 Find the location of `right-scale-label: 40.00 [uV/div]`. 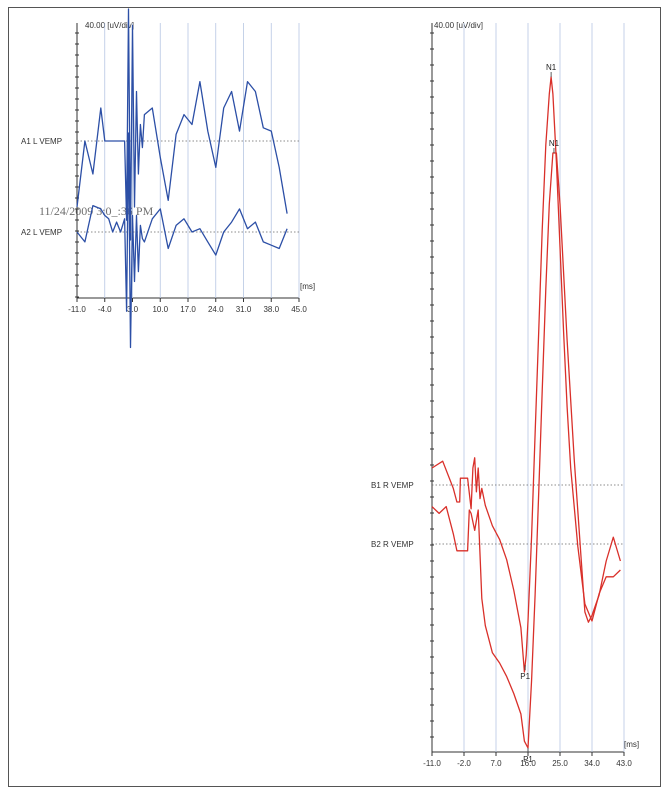

right-scale-label: 40.00 [uV/div] is located at coordinates (458, 25).